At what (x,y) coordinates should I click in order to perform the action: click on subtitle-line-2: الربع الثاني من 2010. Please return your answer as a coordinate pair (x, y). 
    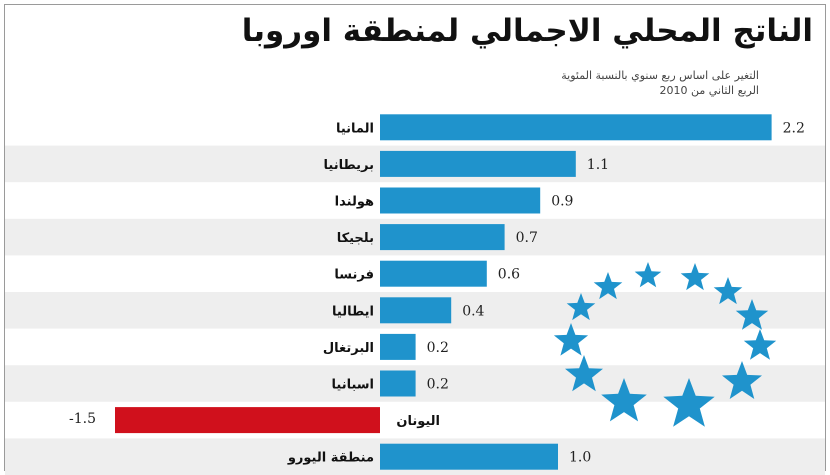
    Looking at the image, I should click on (709, 90).